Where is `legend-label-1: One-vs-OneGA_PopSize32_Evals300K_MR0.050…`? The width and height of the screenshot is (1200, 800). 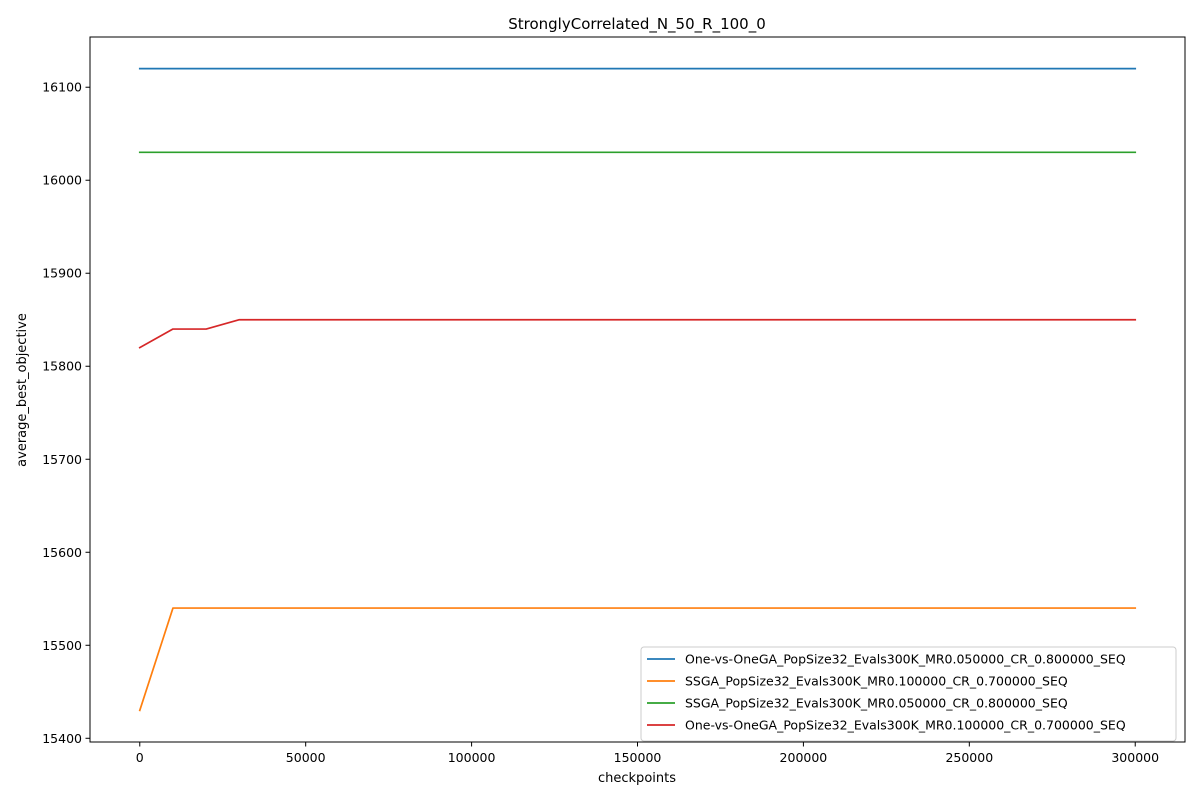 legend-label-1: One-vs-OneGA_PopSize32_Evals300K_MR0.050… is located at coordinates (905, 659).